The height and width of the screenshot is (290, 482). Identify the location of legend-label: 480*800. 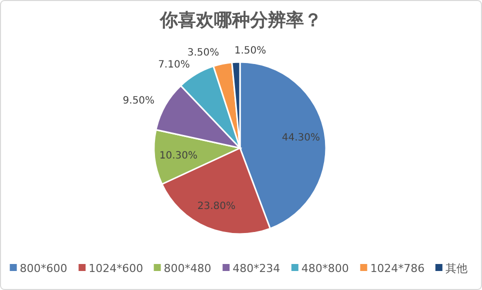
(325, 268).